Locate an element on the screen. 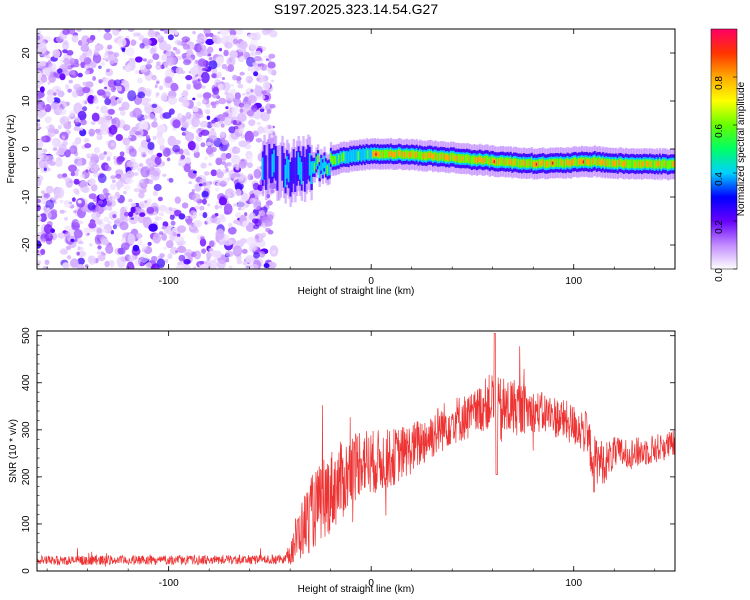 This screenshot has width=750, height=600. y-tick-label: -20 is located at coordinates (26, 244).